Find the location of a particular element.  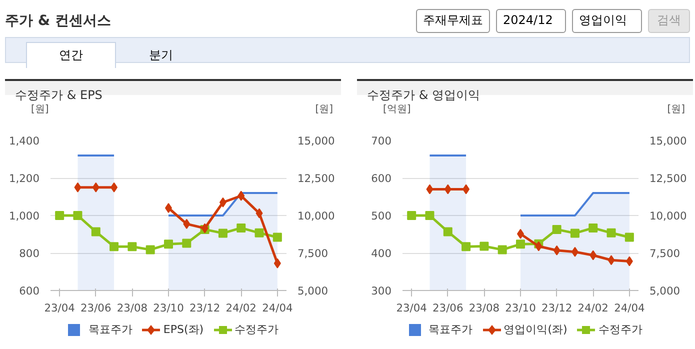

chart-title: 수정주가 & 영업이익 is located at coordinates (423, 94).